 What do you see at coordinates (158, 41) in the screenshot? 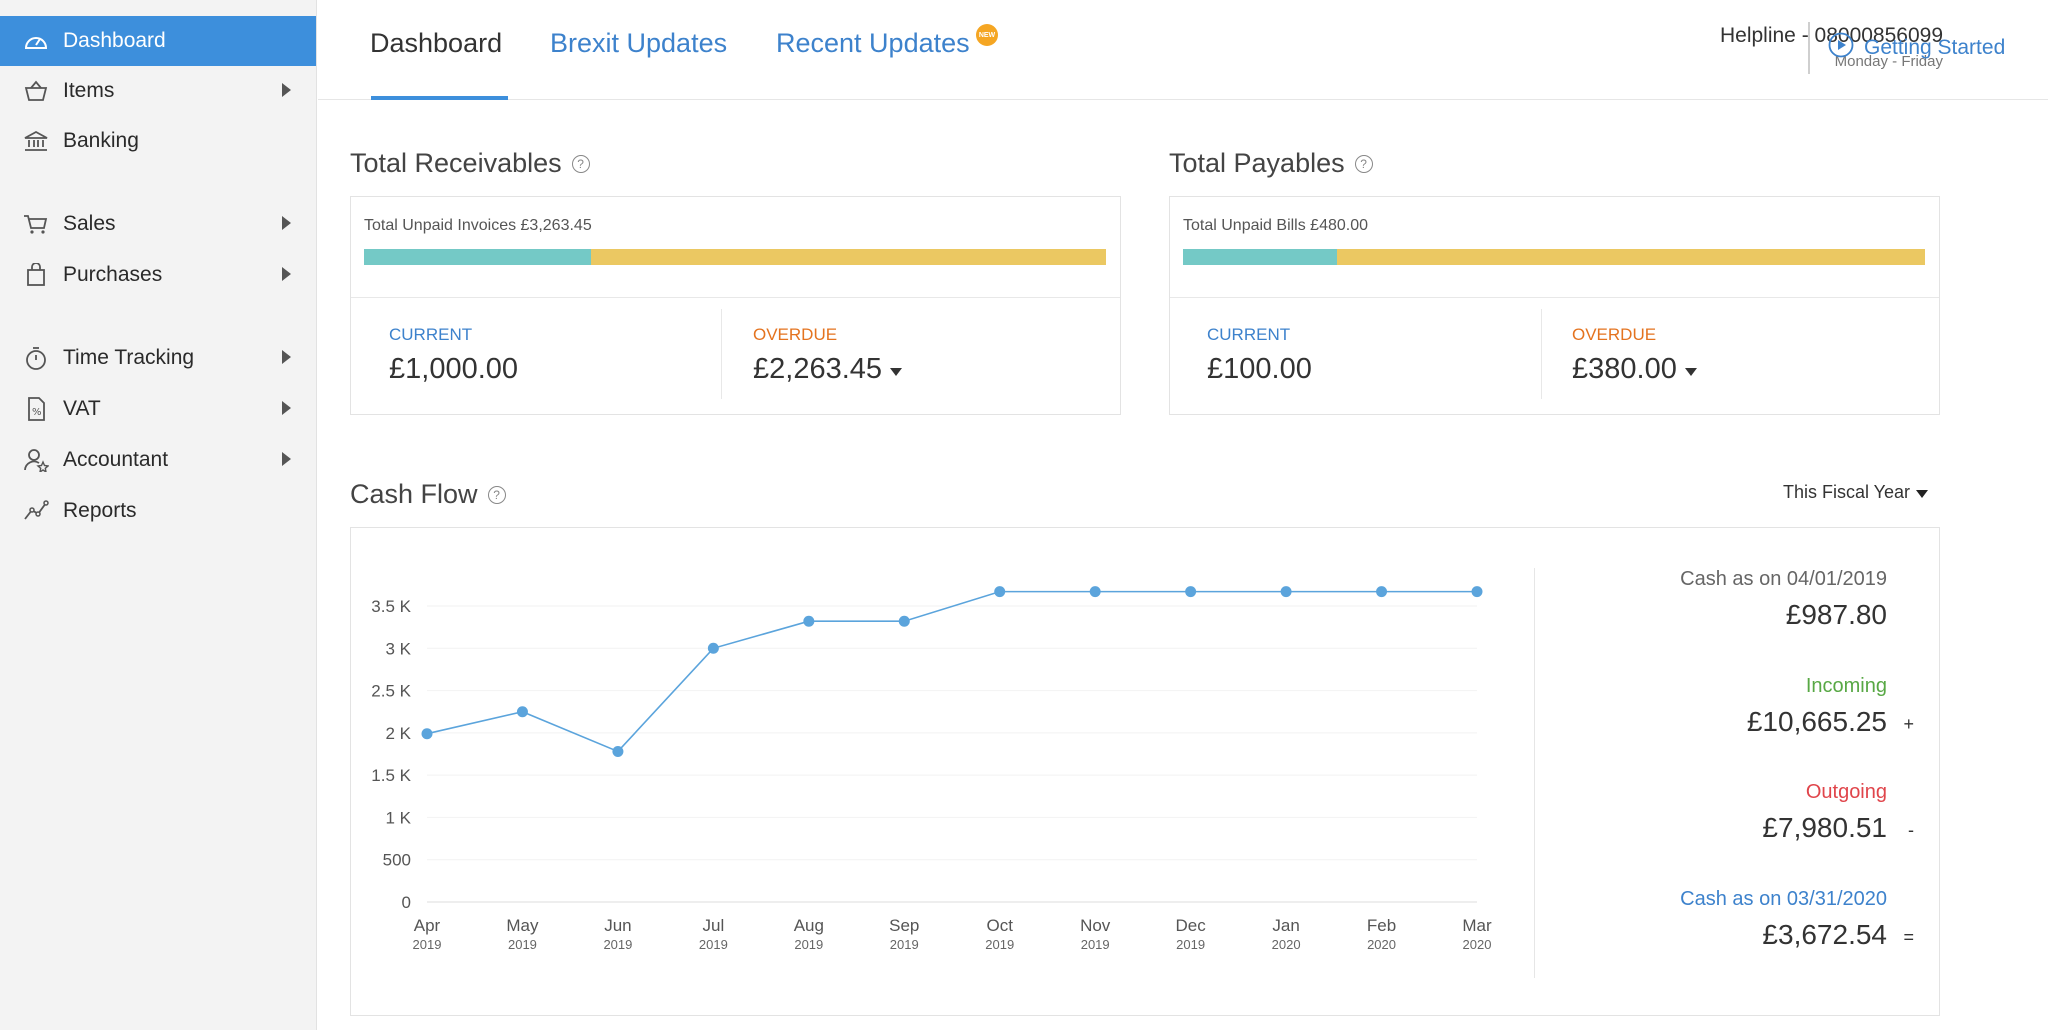
I see `sidebar-item-dashboard: Dashboard` at bounding box center [158, 41].